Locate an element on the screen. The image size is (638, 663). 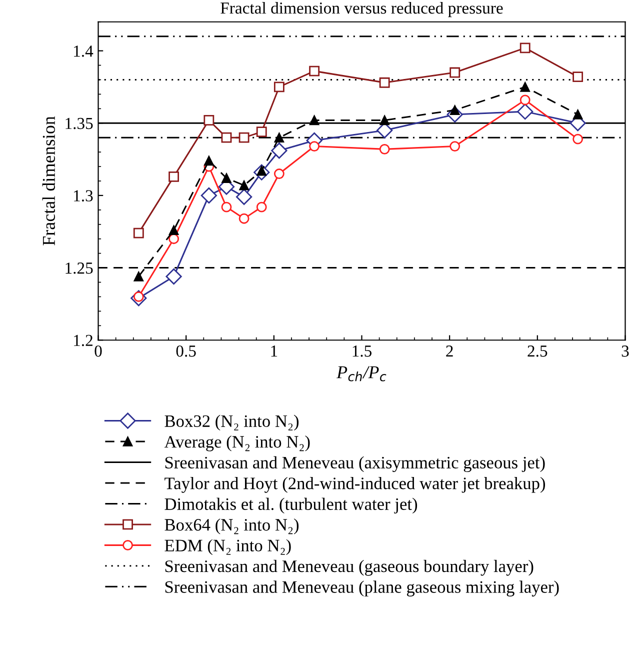
legend-label: Sreenivasan and Meneveau (axisymmetric gaseous jet) is located at coordinates (355, 464).